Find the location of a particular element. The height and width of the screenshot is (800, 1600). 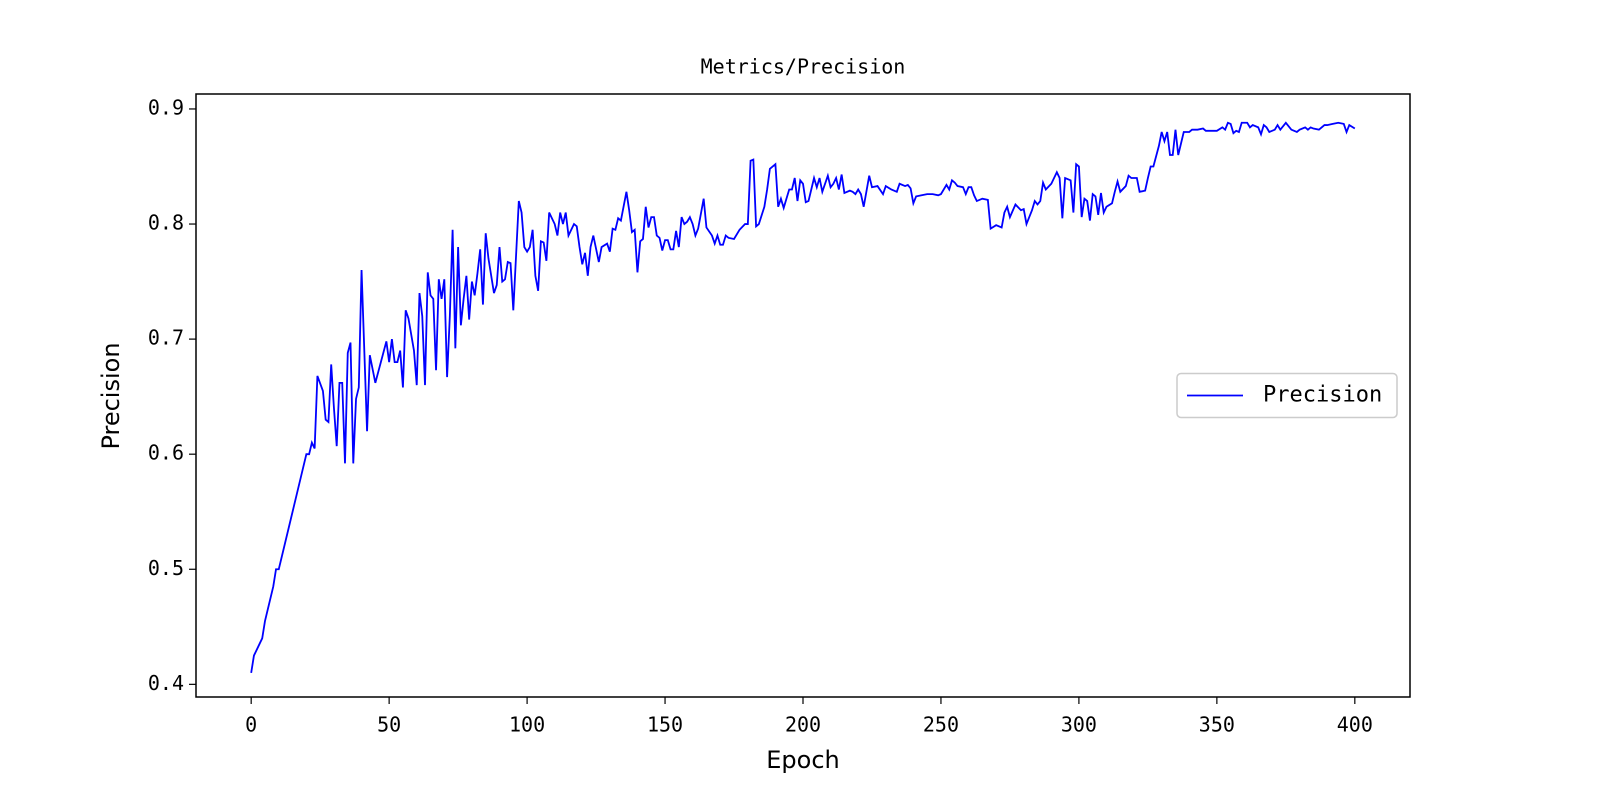

x-tick-label: 350 is located at coordinates (1217, 725).